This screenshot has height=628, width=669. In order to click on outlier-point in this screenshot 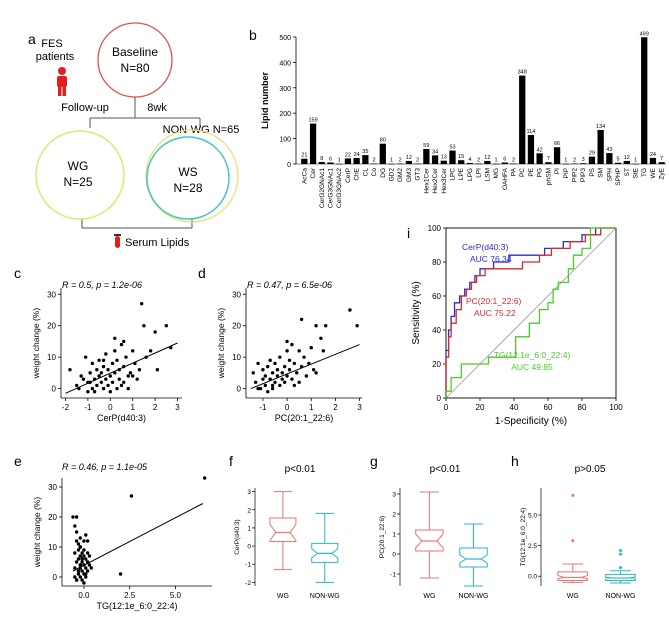, I will do `click(620, 554)`.